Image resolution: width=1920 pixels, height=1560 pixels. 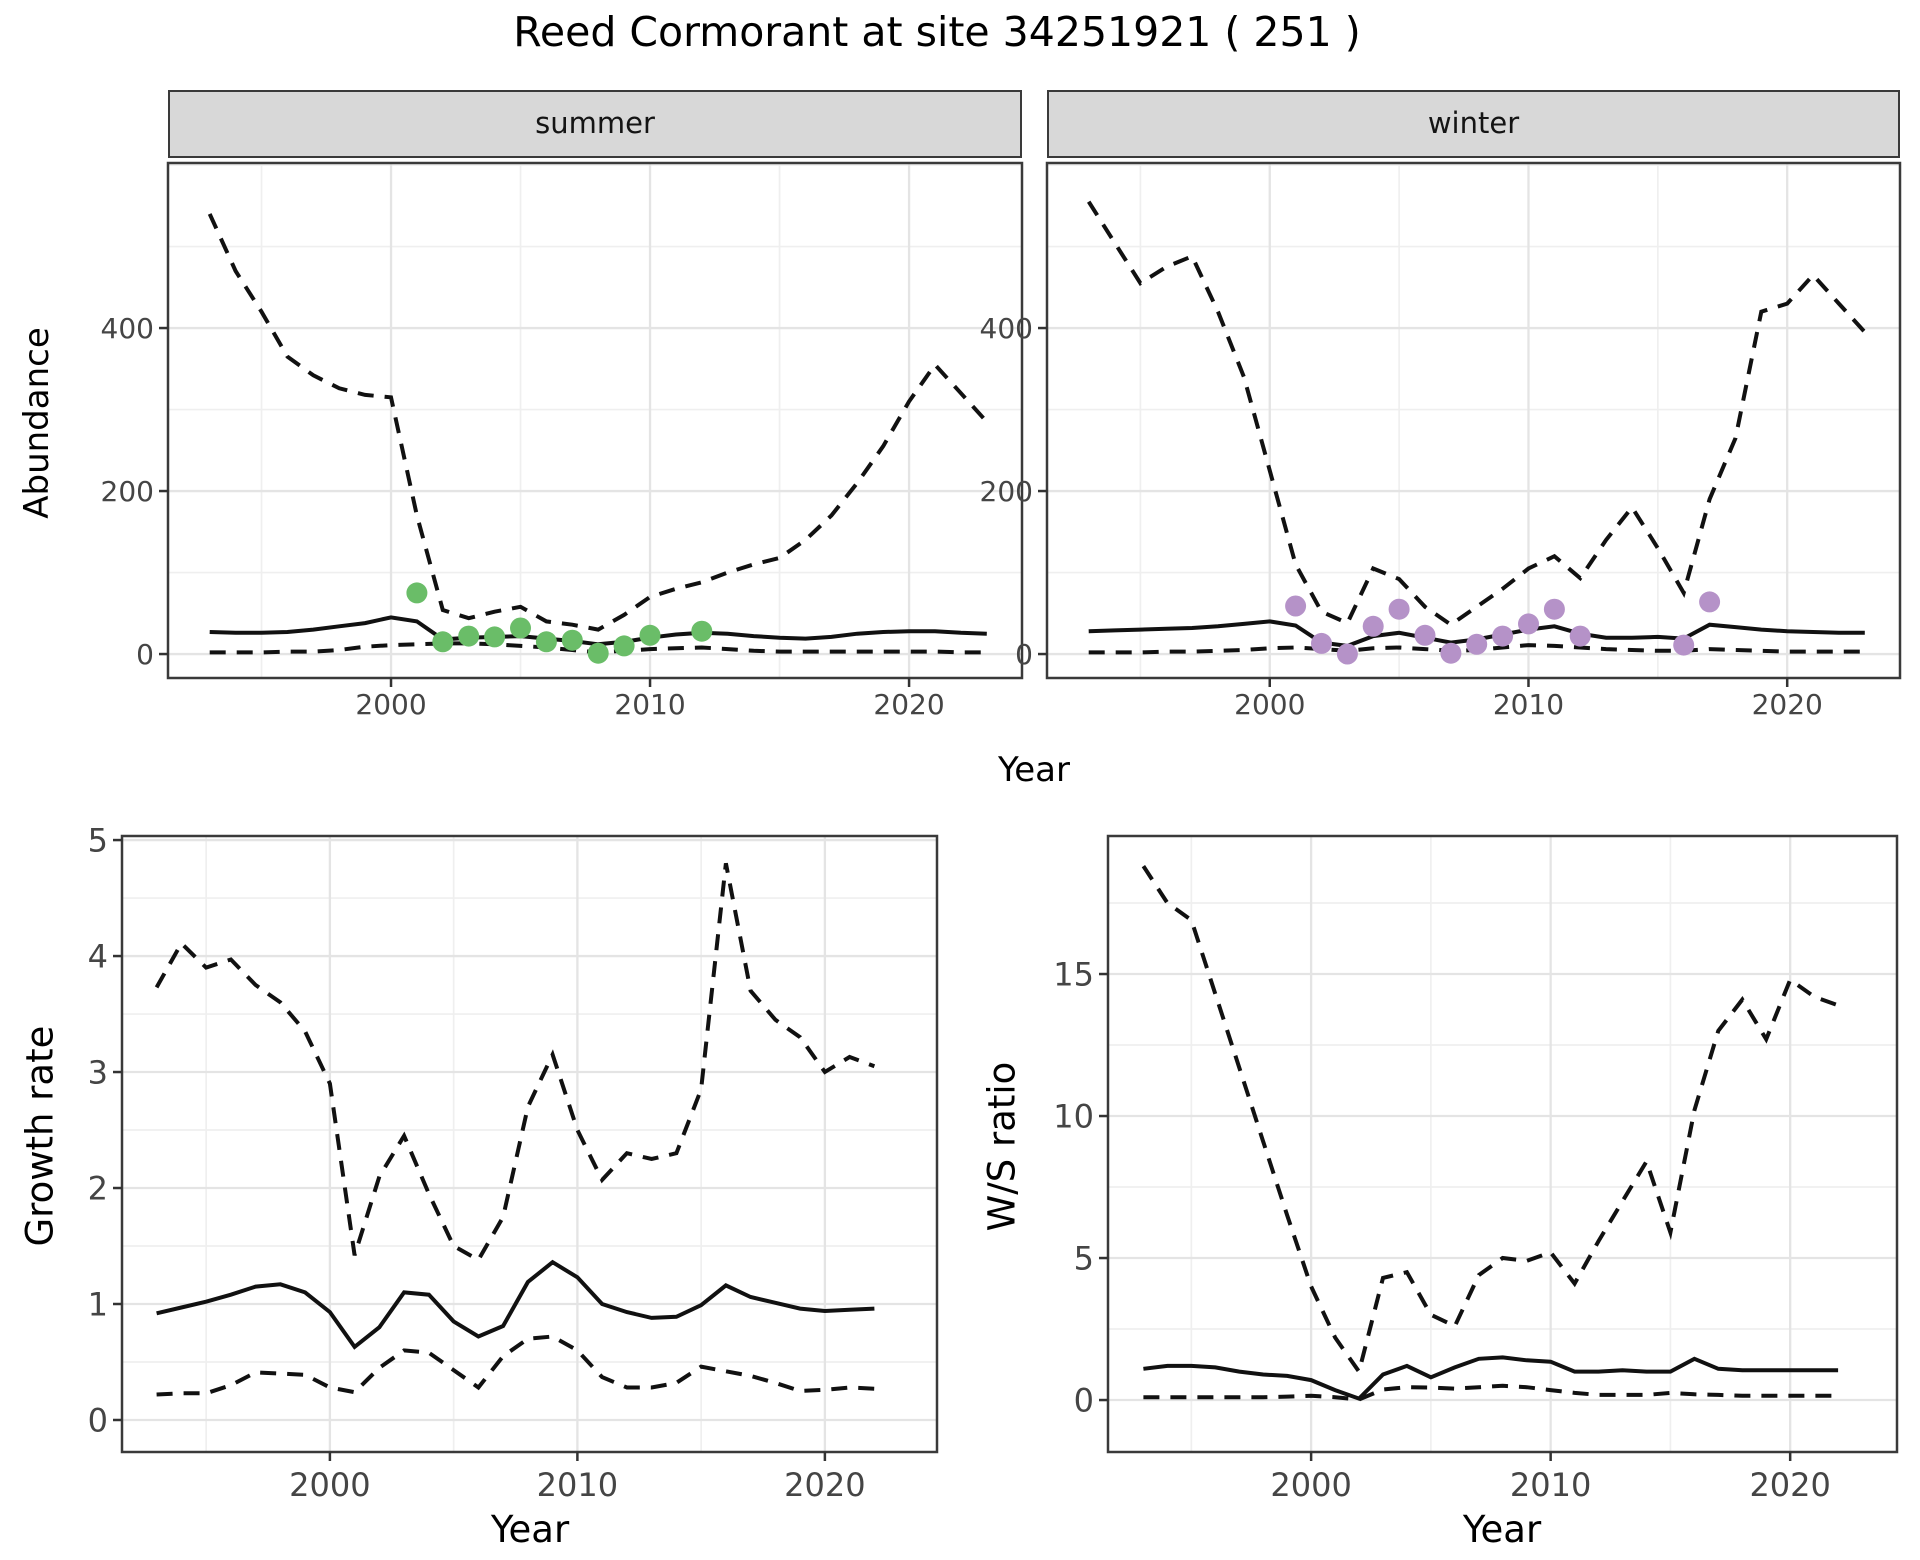 What do you see at coordinates (37, 423) in the screenshot?
I see `y-axis-title-abundance: Abundance` at bounding box center [37, 423].